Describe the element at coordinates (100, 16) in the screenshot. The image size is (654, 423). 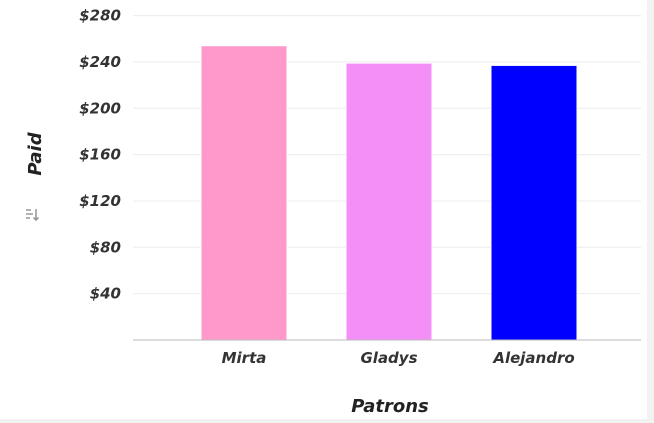
I see `y-tick-label: $280` at that location.